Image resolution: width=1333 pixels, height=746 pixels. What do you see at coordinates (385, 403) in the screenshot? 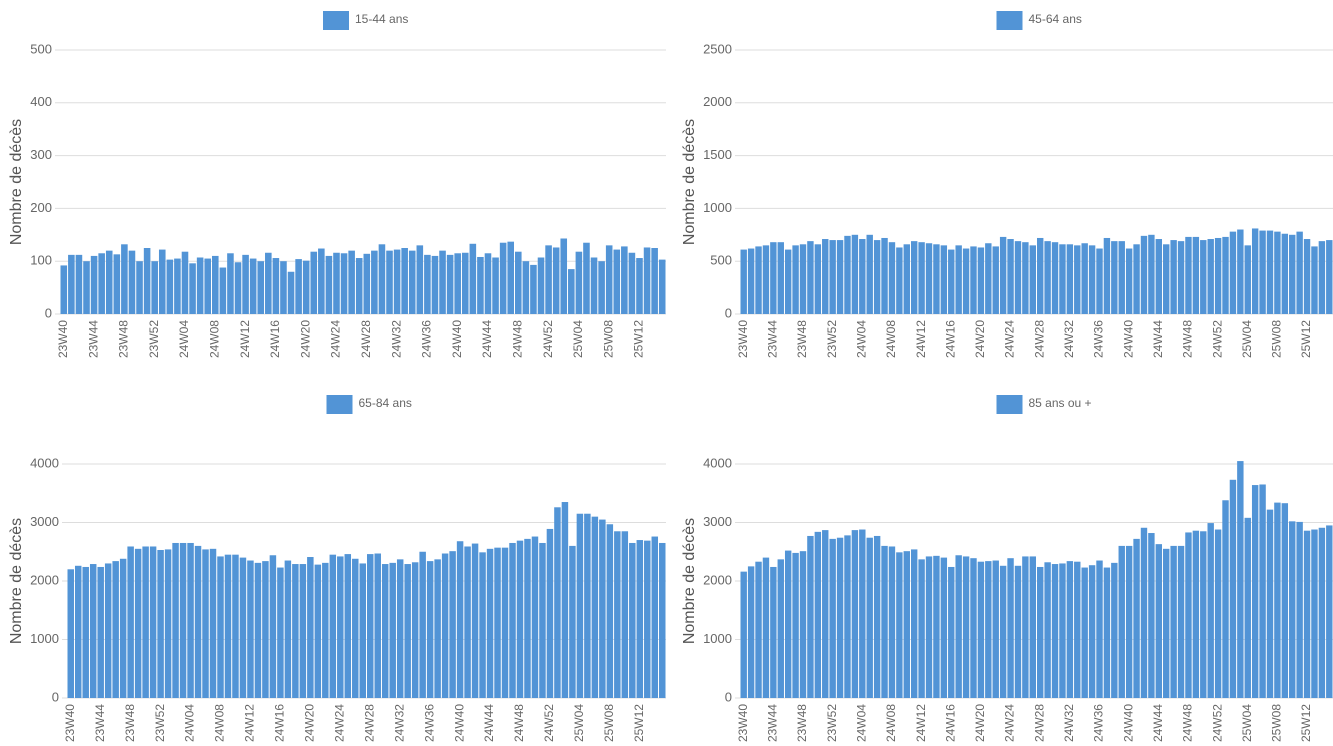
I see `legend-label: 65-84 ans` at bounding box center [385, 403].